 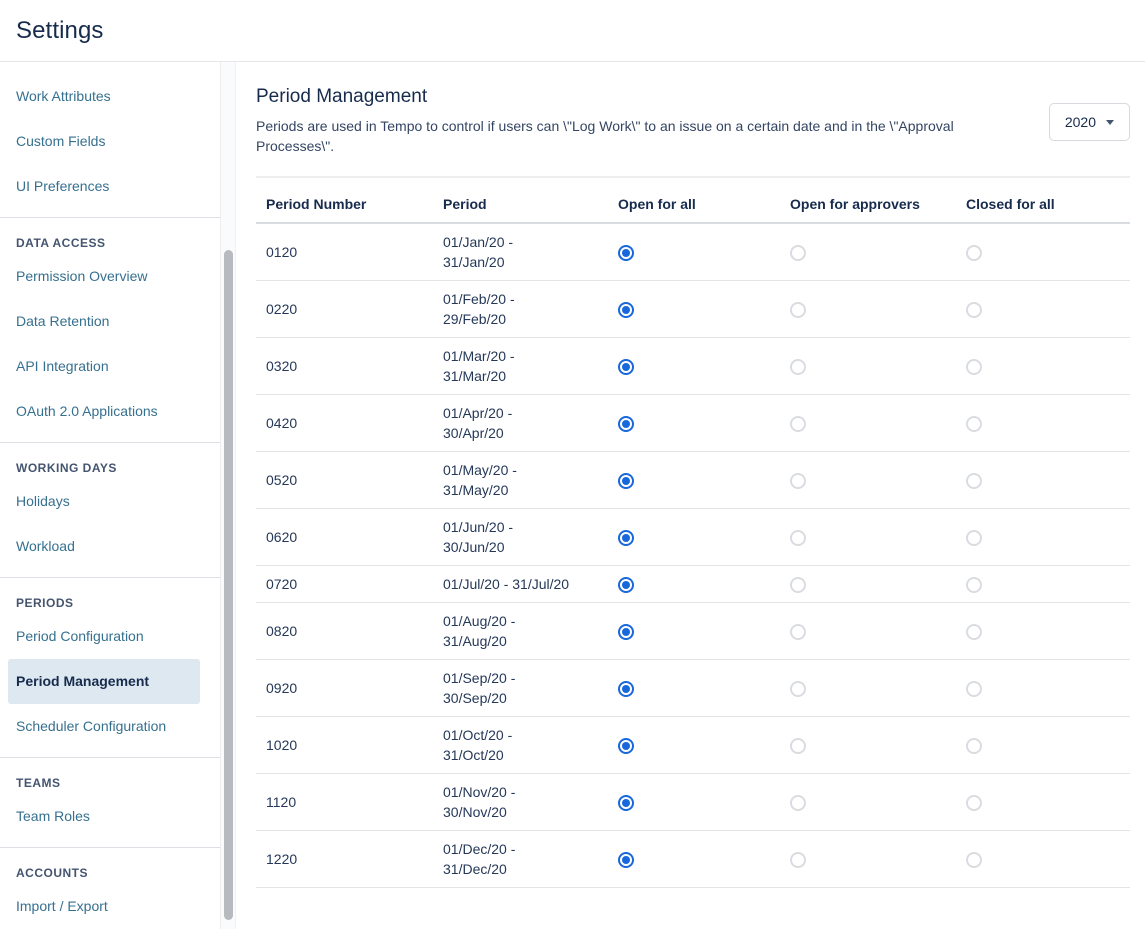 I want to click on sidebar-item-api-integration: API Integration, so click(x=62, y=366).